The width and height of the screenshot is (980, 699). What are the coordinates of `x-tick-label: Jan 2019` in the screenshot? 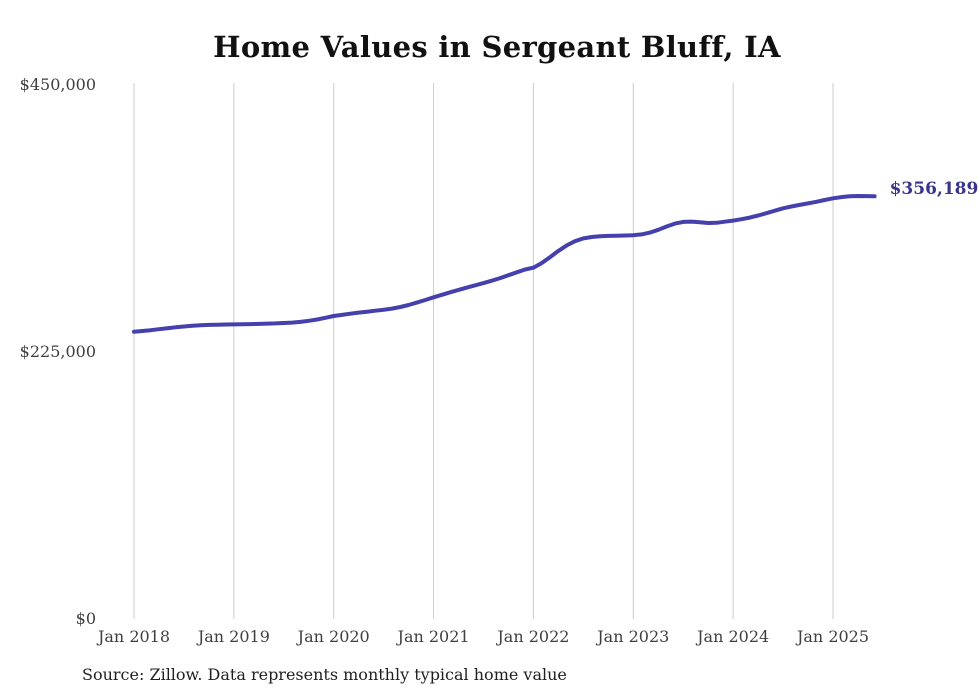 It's located at (233, 636).